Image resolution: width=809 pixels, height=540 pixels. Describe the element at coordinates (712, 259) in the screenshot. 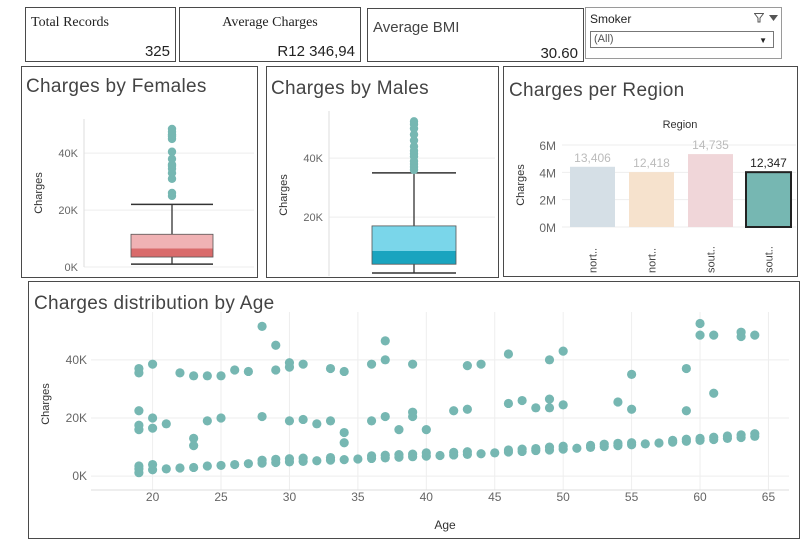

I see `x-tick-label: sout..` at that location.